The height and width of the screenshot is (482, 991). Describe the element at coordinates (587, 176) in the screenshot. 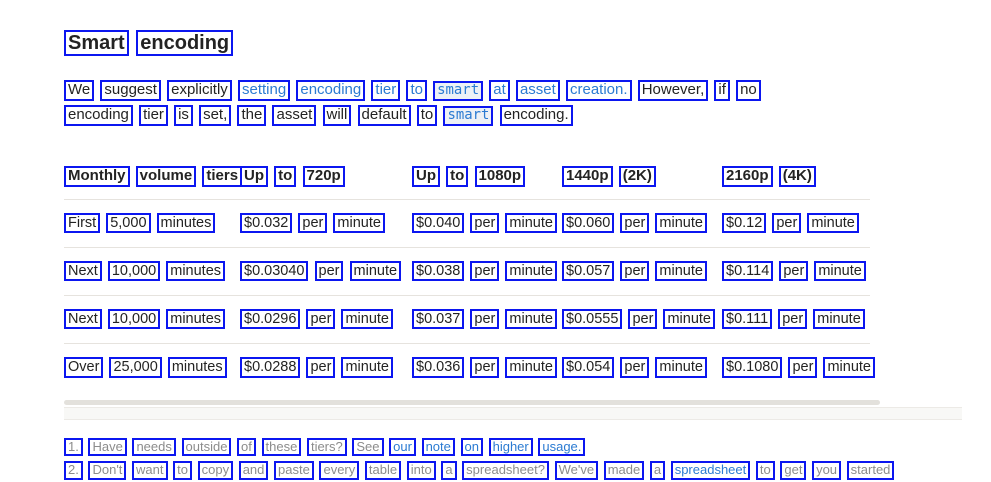

I see `word-box: 1440p` at that location.